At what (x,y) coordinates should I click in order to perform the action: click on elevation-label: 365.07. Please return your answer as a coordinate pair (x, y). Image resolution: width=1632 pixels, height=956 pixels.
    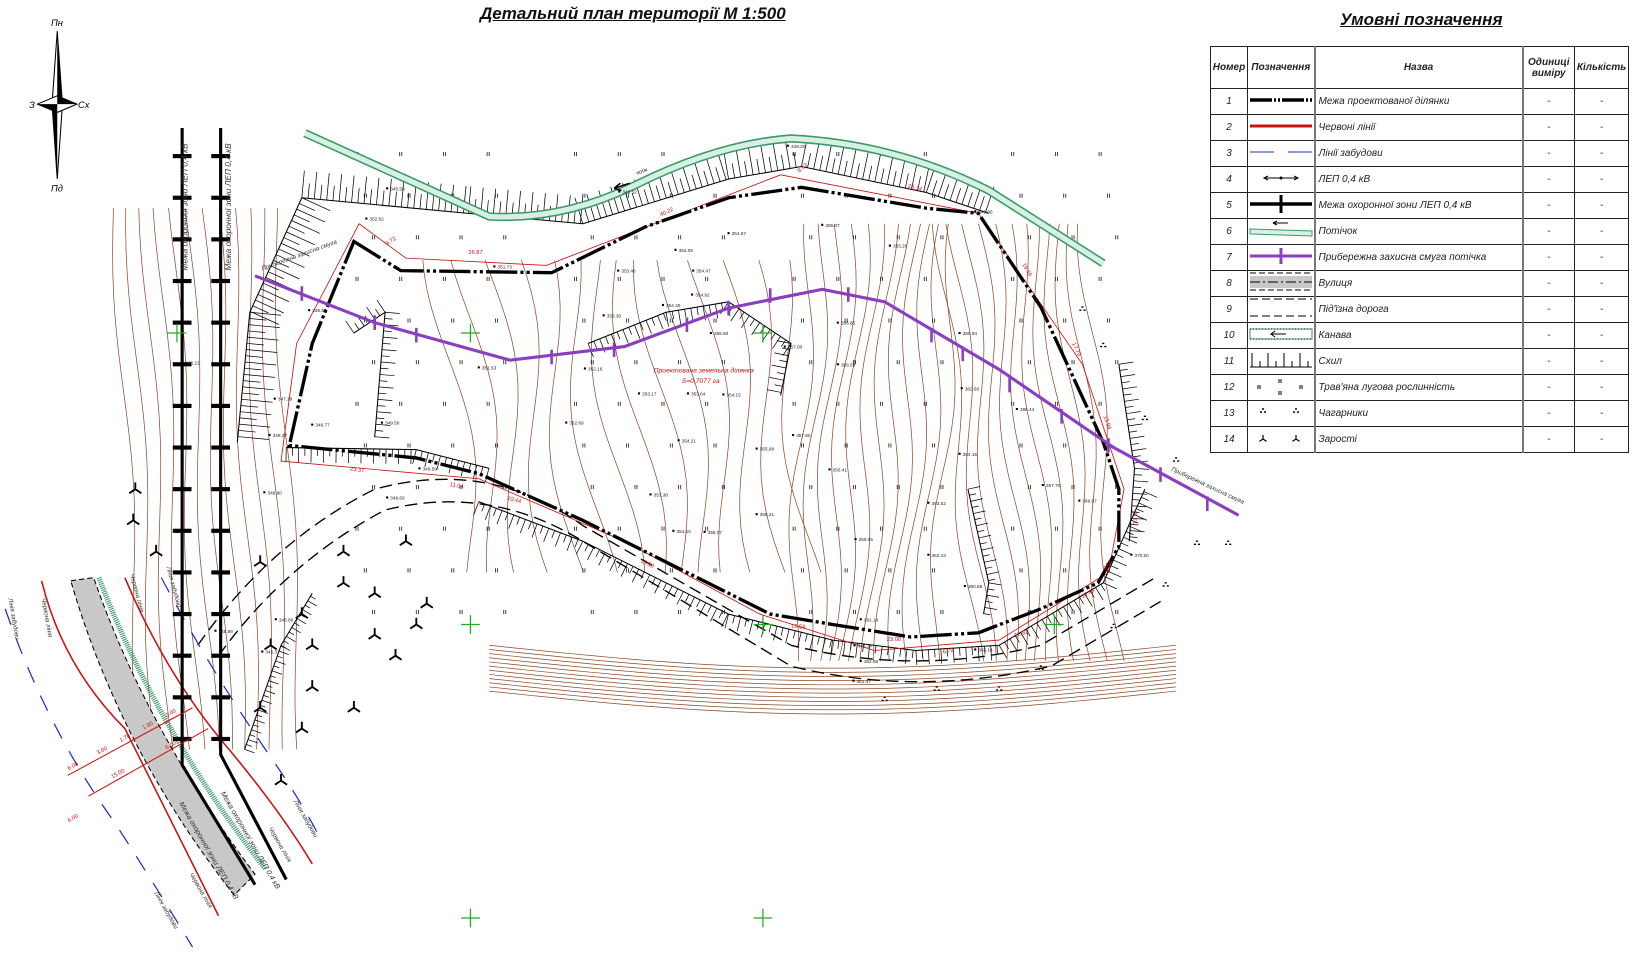
    Looking at the image, I should click on (832, 225).